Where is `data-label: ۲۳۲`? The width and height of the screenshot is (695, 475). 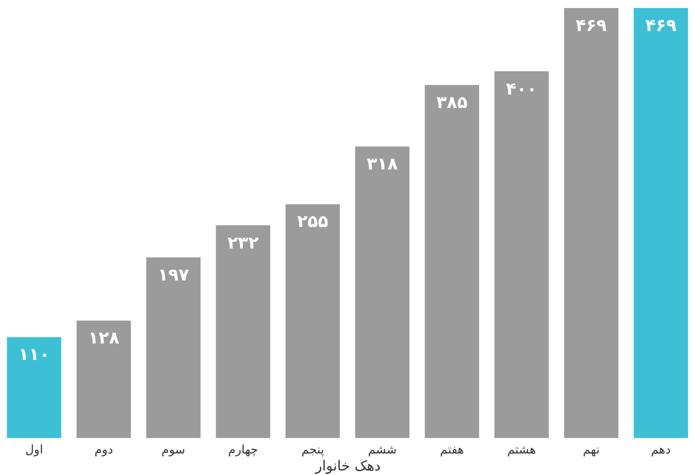
data-label: ۲۳۲ is located at coordinates (243, 243).